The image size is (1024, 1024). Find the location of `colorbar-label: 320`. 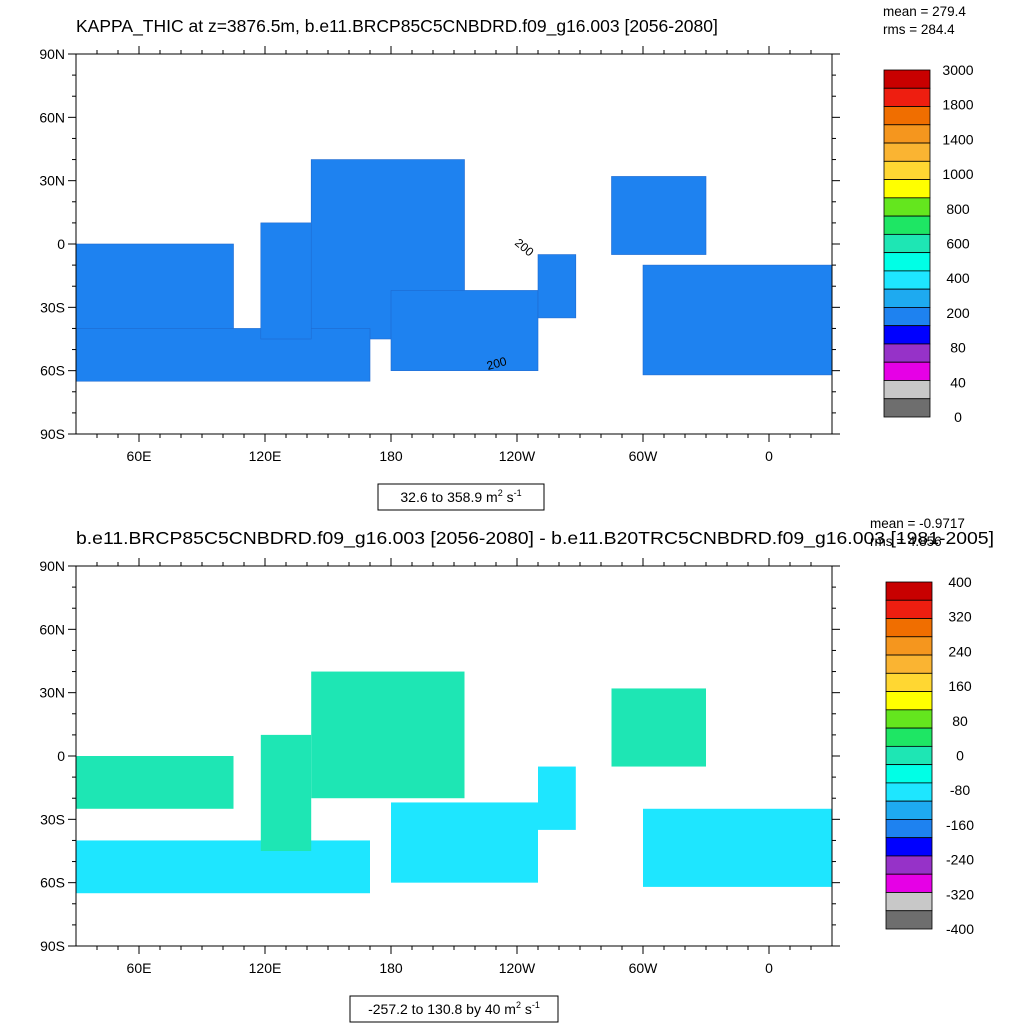

colorbar-label: 320 is located at coordinates (960, 617).